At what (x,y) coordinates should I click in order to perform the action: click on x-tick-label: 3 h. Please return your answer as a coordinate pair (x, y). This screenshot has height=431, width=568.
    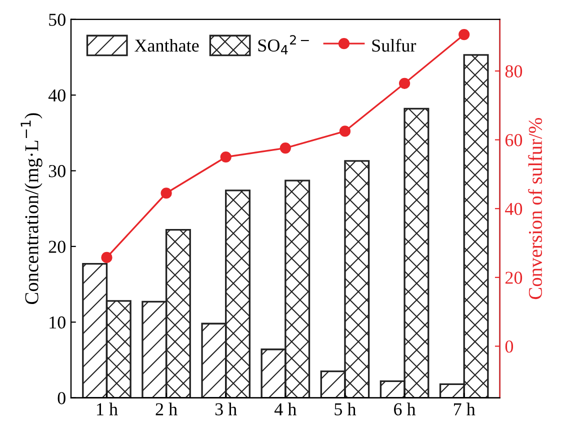
    Looking at the image, I should click on (226, 409).